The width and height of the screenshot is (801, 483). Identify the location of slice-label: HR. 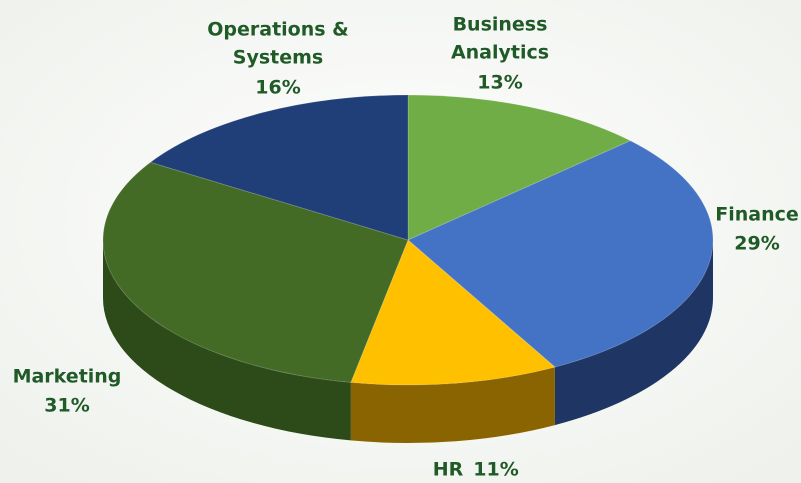
(448, 470).